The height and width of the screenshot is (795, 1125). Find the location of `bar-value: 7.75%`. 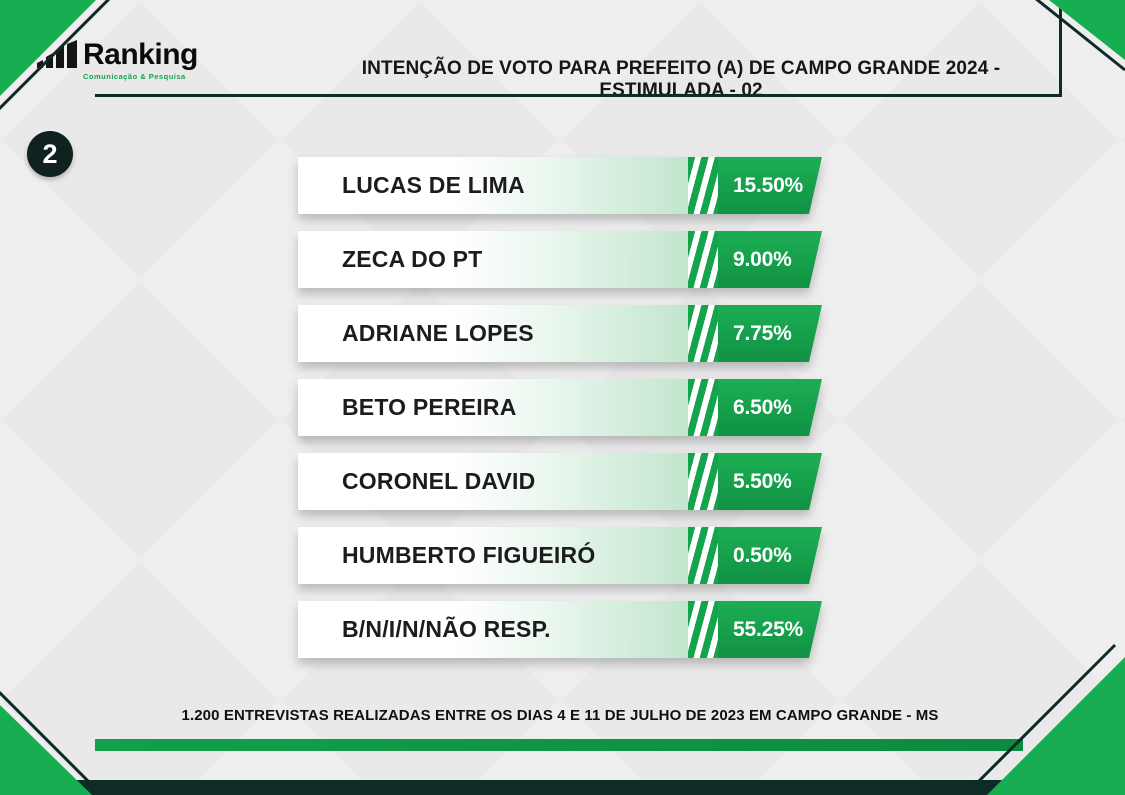

bar-value: 7.75% is located at coordinates (770, 333).